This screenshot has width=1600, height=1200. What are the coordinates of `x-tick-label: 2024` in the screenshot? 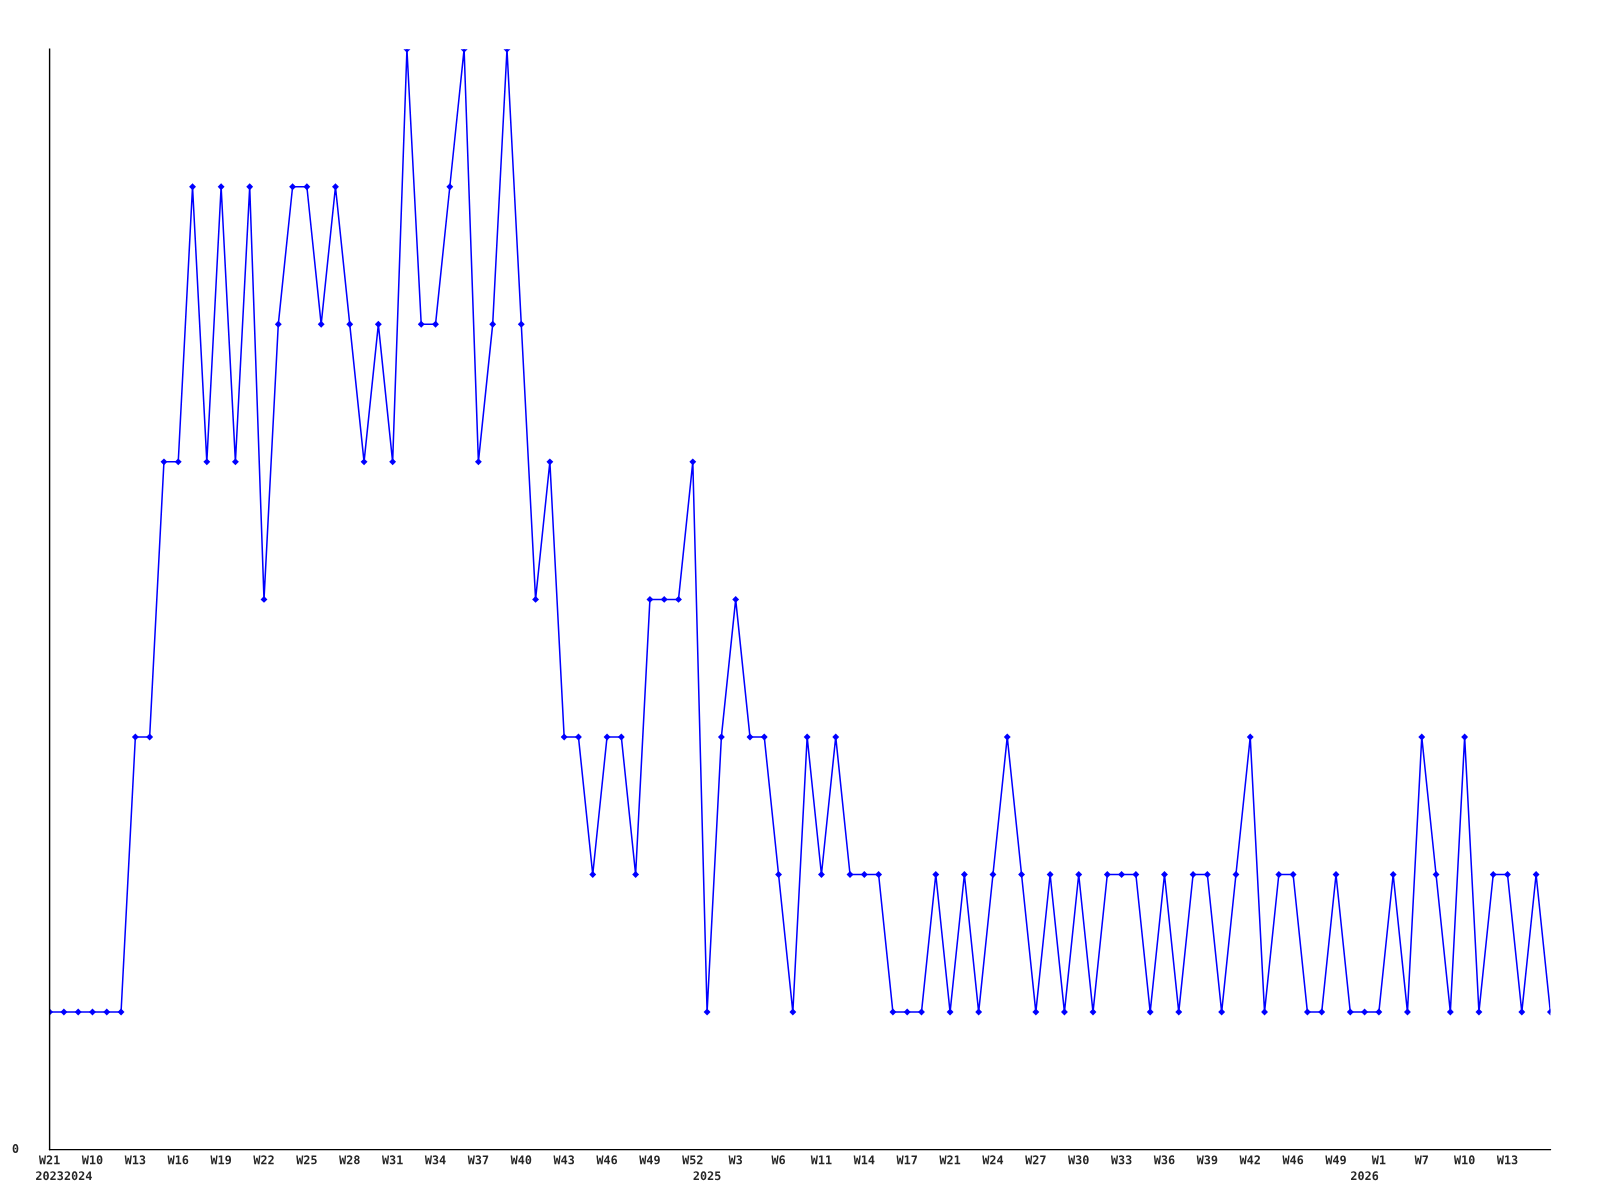 It's located at (78, 1176).